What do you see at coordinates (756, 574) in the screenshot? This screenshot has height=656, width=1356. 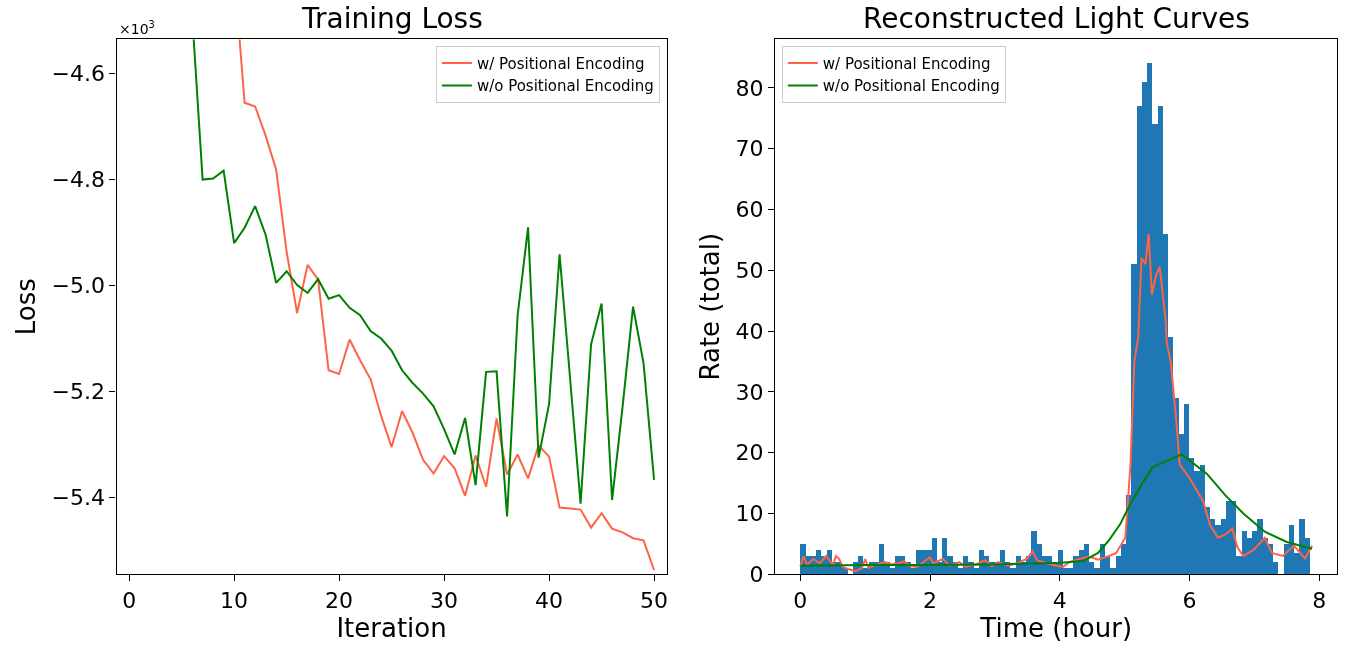 I see `y-tick-label: 0` at bounding box center [756, 574].